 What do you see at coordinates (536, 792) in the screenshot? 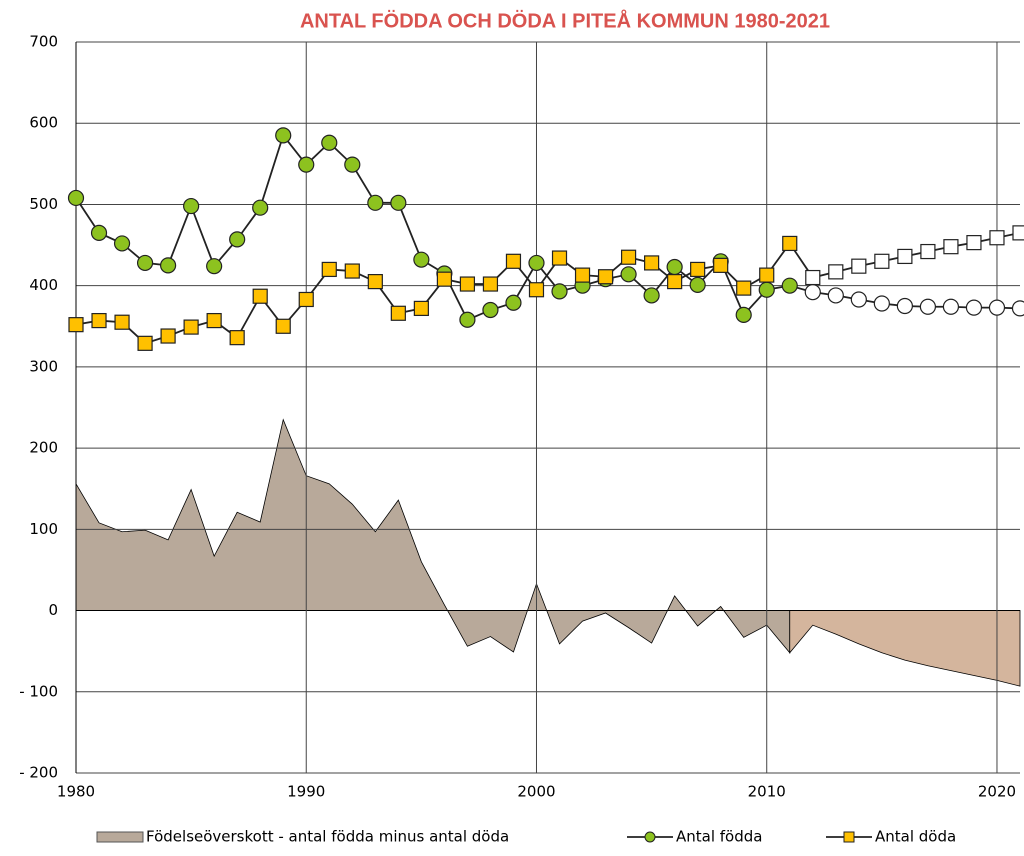
I see `x-tick-label: 2000` at bounding box center [536, 792].